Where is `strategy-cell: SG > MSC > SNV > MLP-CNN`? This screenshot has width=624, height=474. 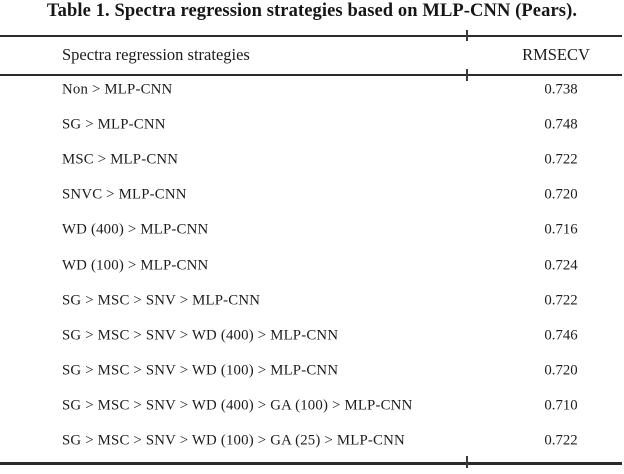
strategy-cell: SG > MSC > SNV > MLP-CNN is located at coordinates (161, 300).